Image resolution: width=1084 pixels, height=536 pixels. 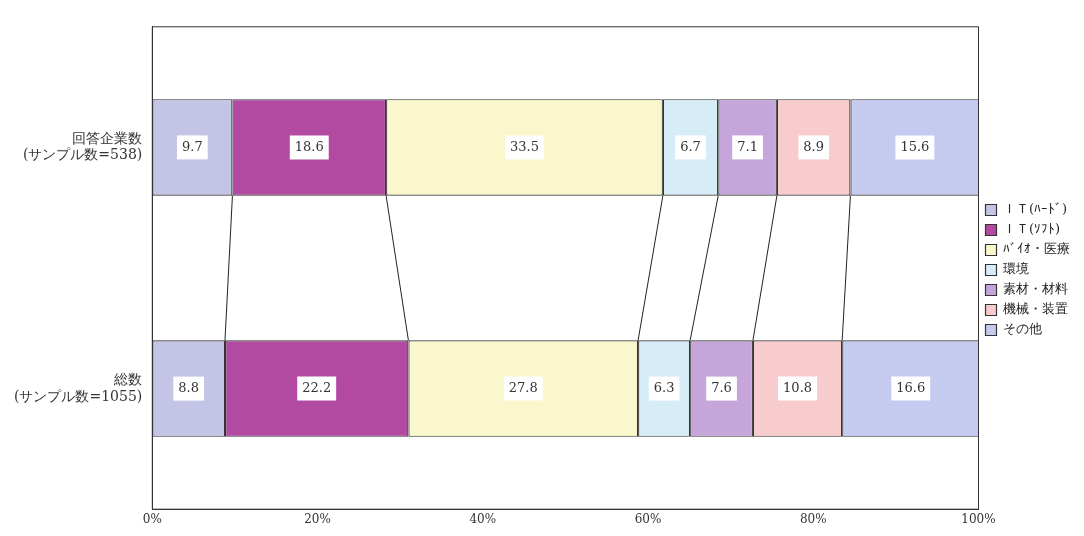 I want to click on x-tick-label: 60%, so click(x=648, y=518).